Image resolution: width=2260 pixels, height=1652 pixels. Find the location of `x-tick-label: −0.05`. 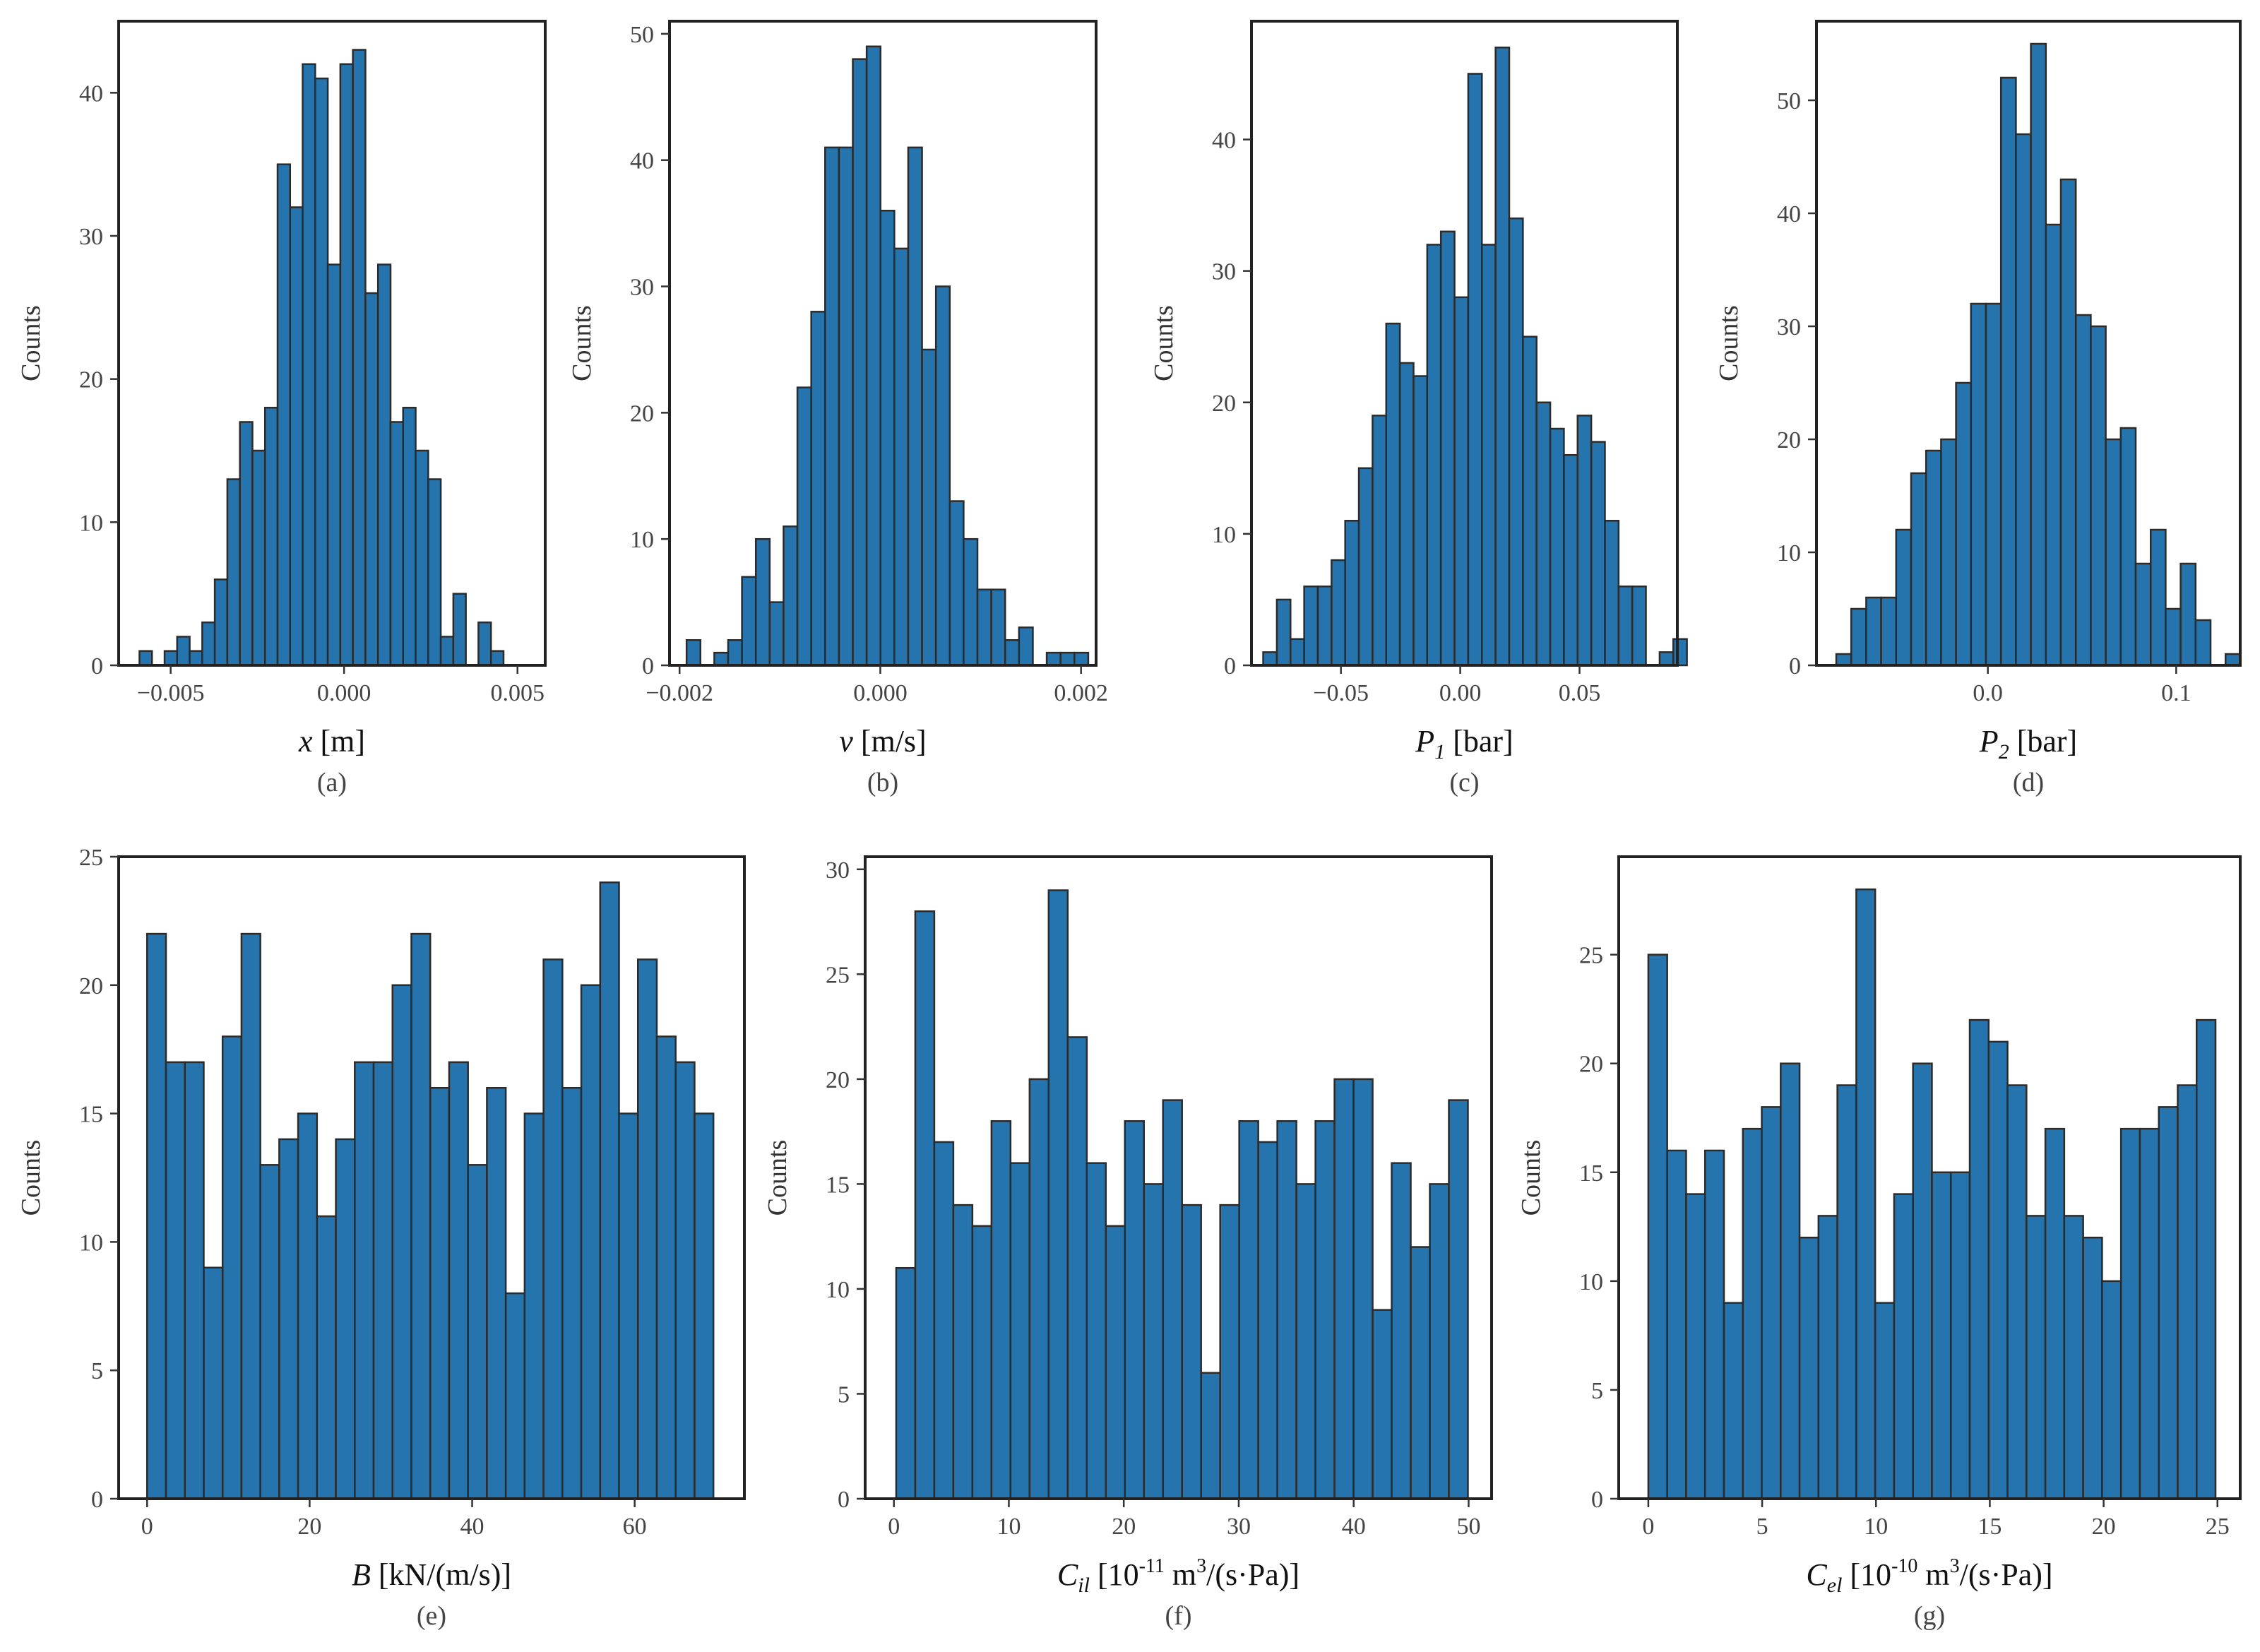

x-tick-label: −0.05 is located at coordinates (1341, 693).